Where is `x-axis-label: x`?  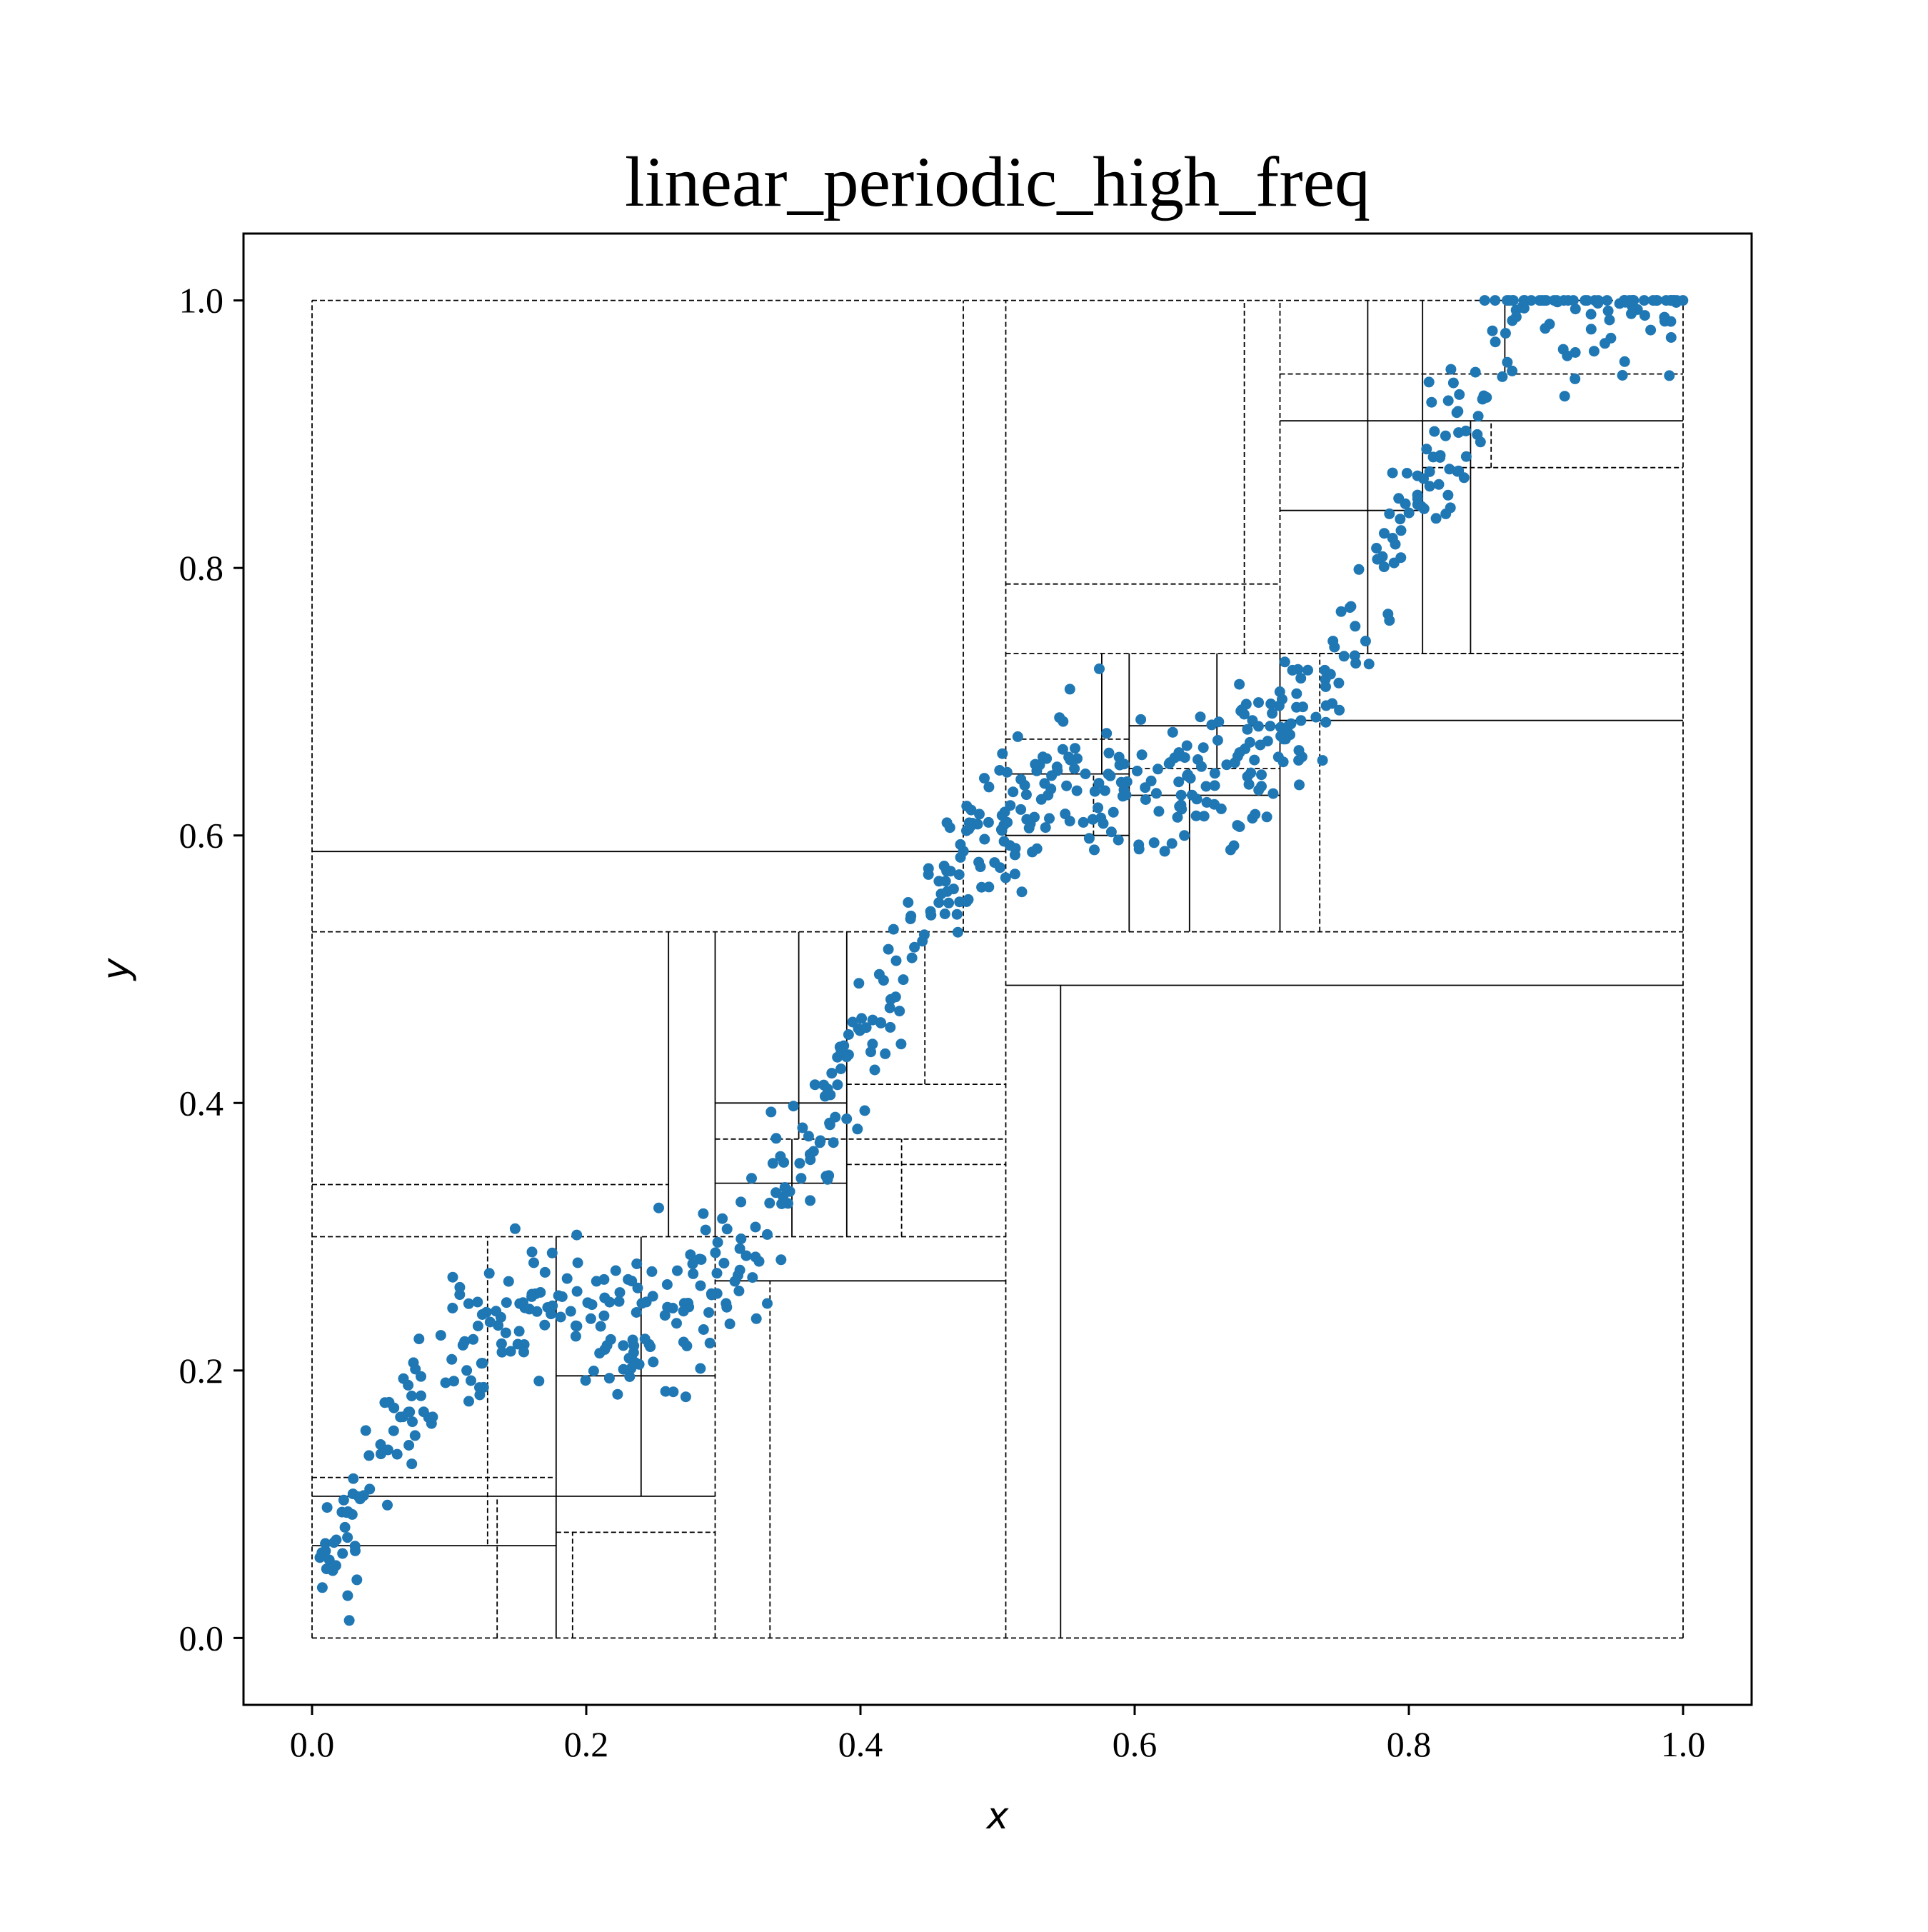
x-axis-label: x is located at coordinates (997, 1816).